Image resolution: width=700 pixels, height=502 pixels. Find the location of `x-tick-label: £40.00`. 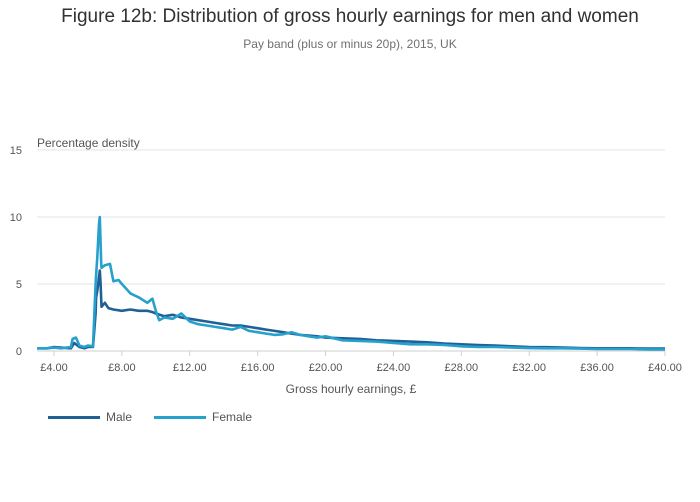

x-tick-label: £40.00 is located at coordinates (665, 368).